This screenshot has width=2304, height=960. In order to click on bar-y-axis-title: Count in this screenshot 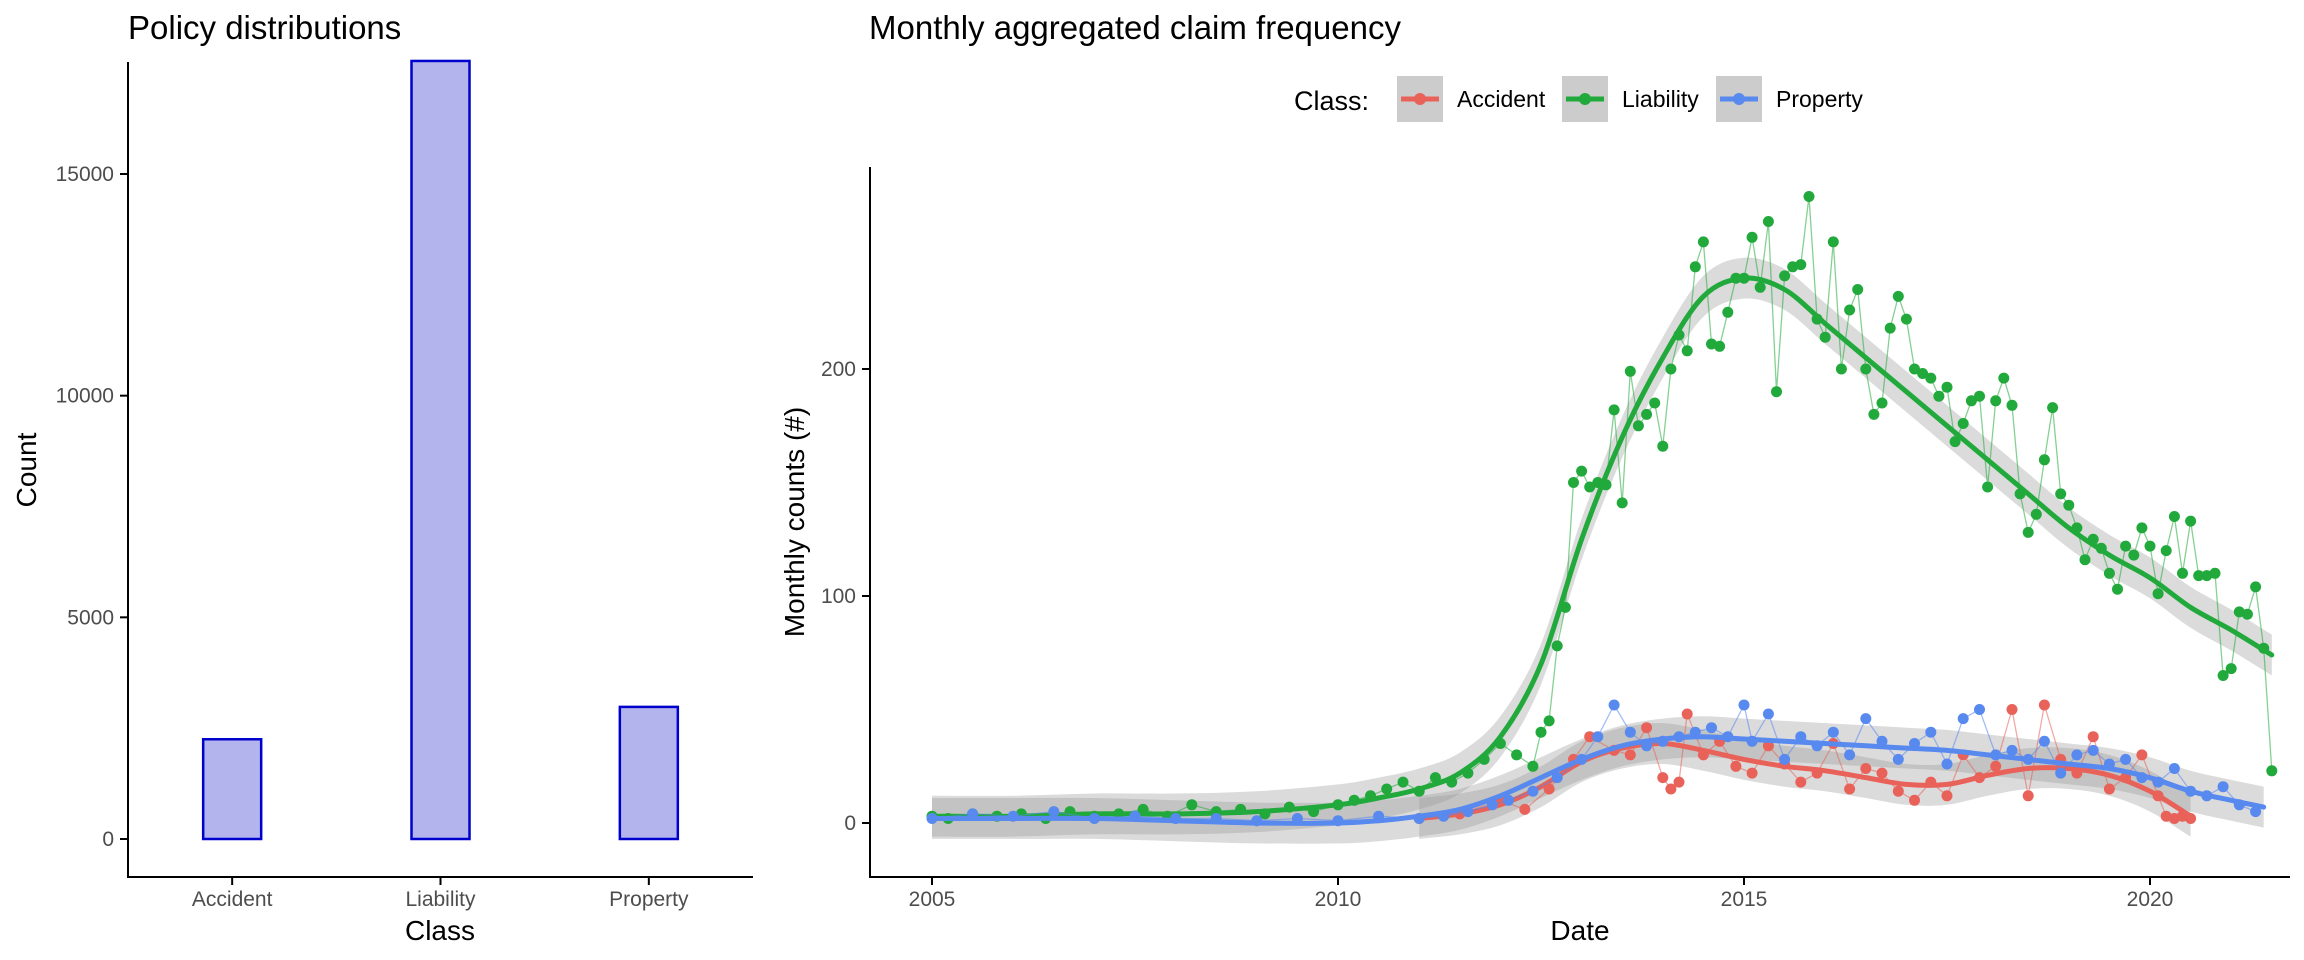, I will do `click(26, 469)`.